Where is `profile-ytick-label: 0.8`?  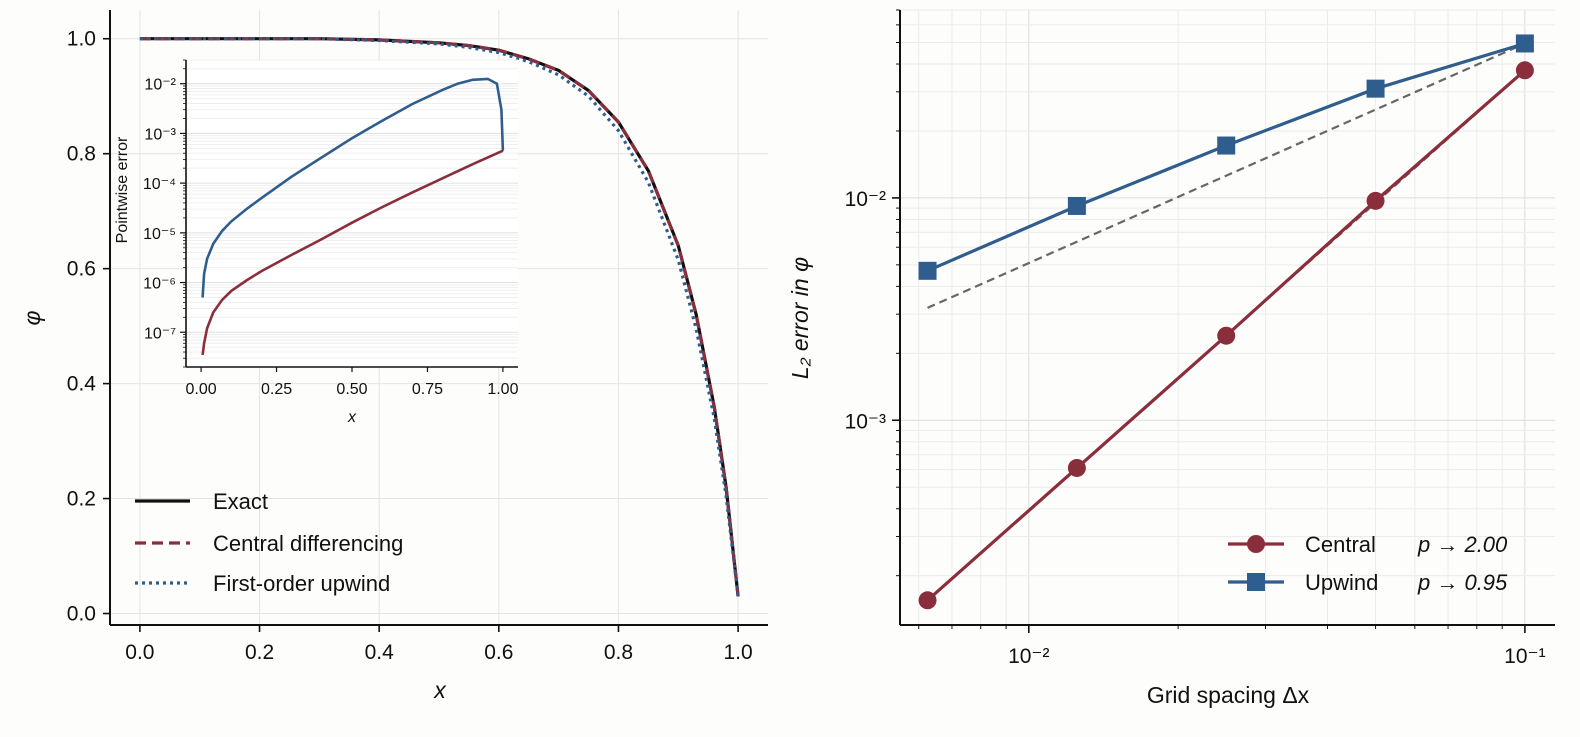 profile-ytick-label: 0.8 is located at coordinates (81, 154).